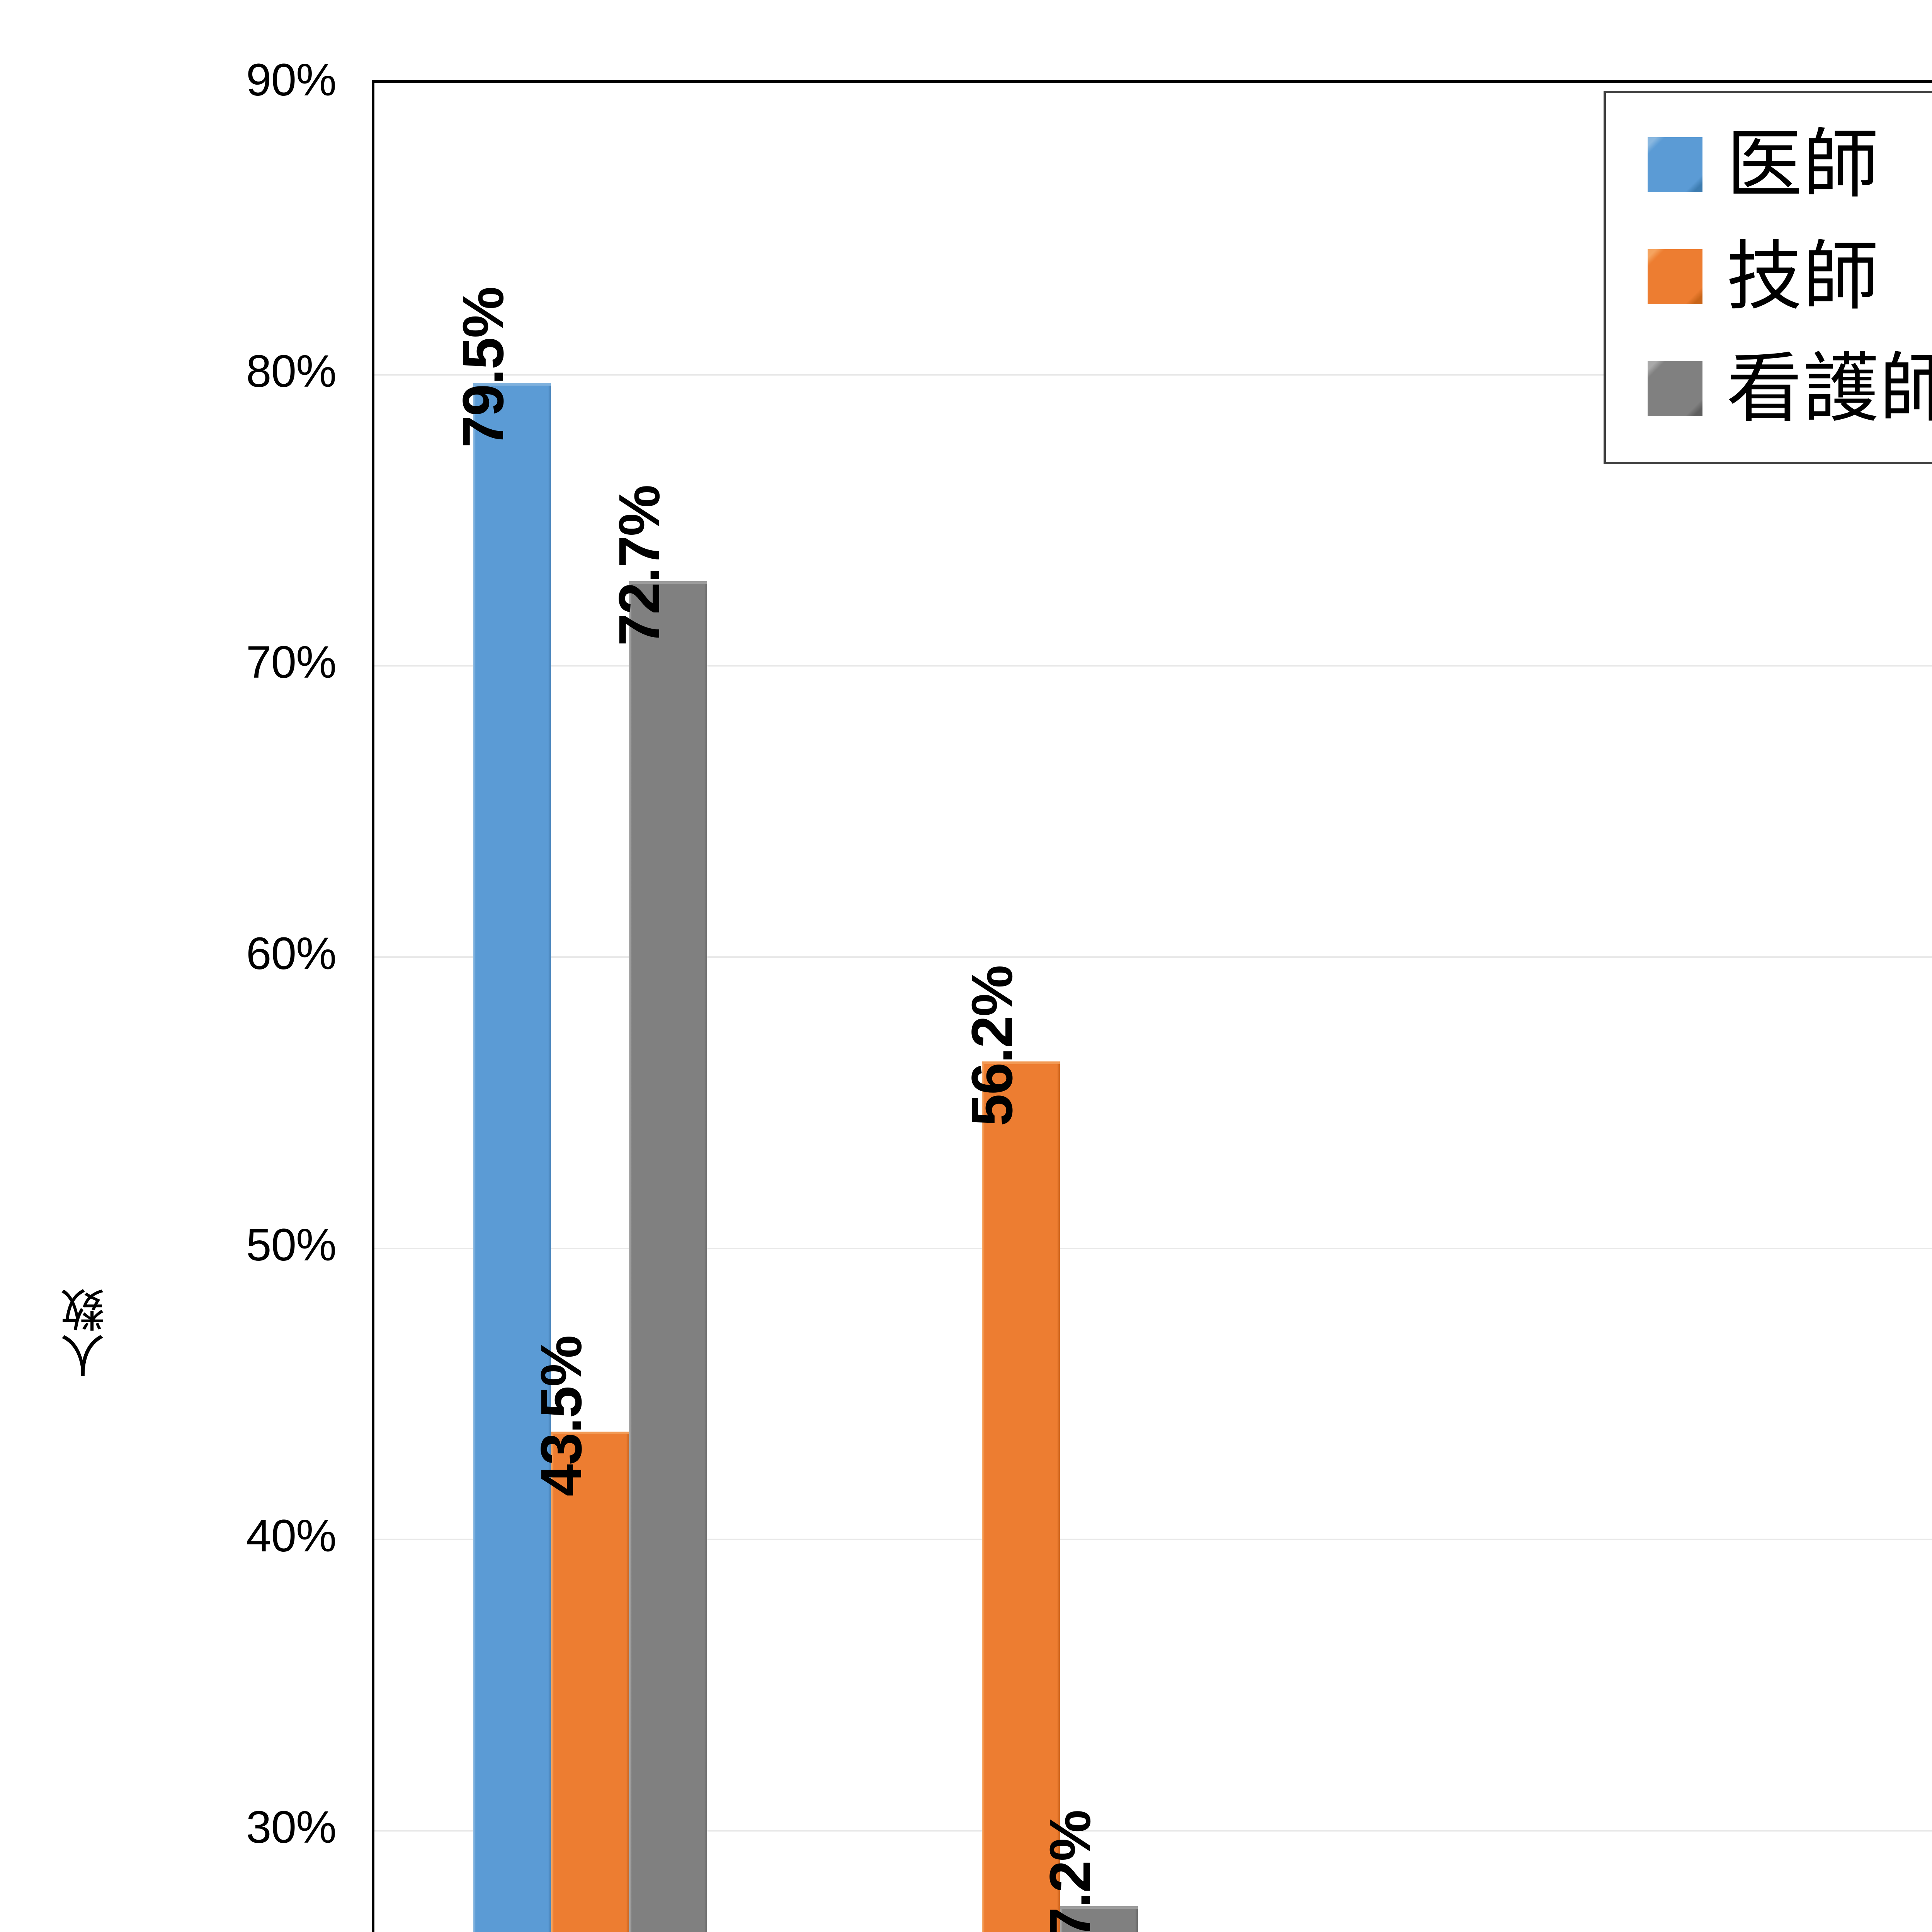  Describe the element at coordinates (291, 954) in the screenshot. I see `y-axis-tick-label: 60%` at that location.